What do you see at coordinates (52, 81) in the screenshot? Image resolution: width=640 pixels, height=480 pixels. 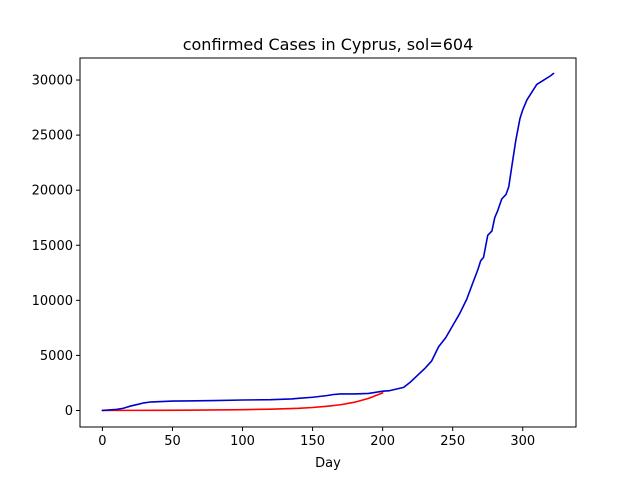 I see `y-tick-label: 30000` at bounding box center [52, 81].